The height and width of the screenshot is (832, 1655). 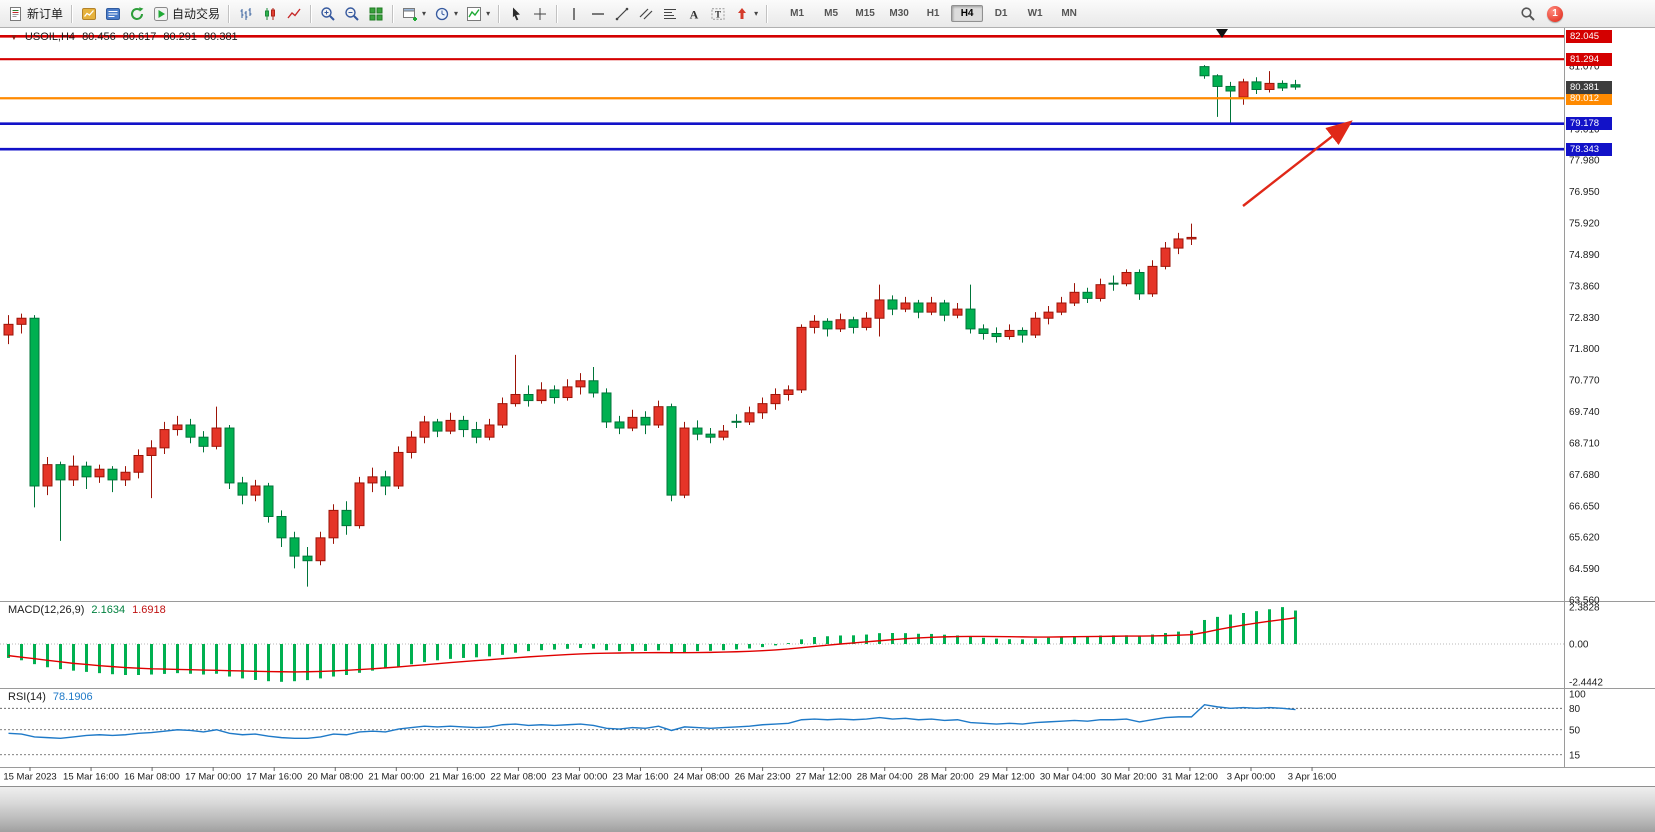 I want to click on zoom-in-button, so click(x=328, y=14).